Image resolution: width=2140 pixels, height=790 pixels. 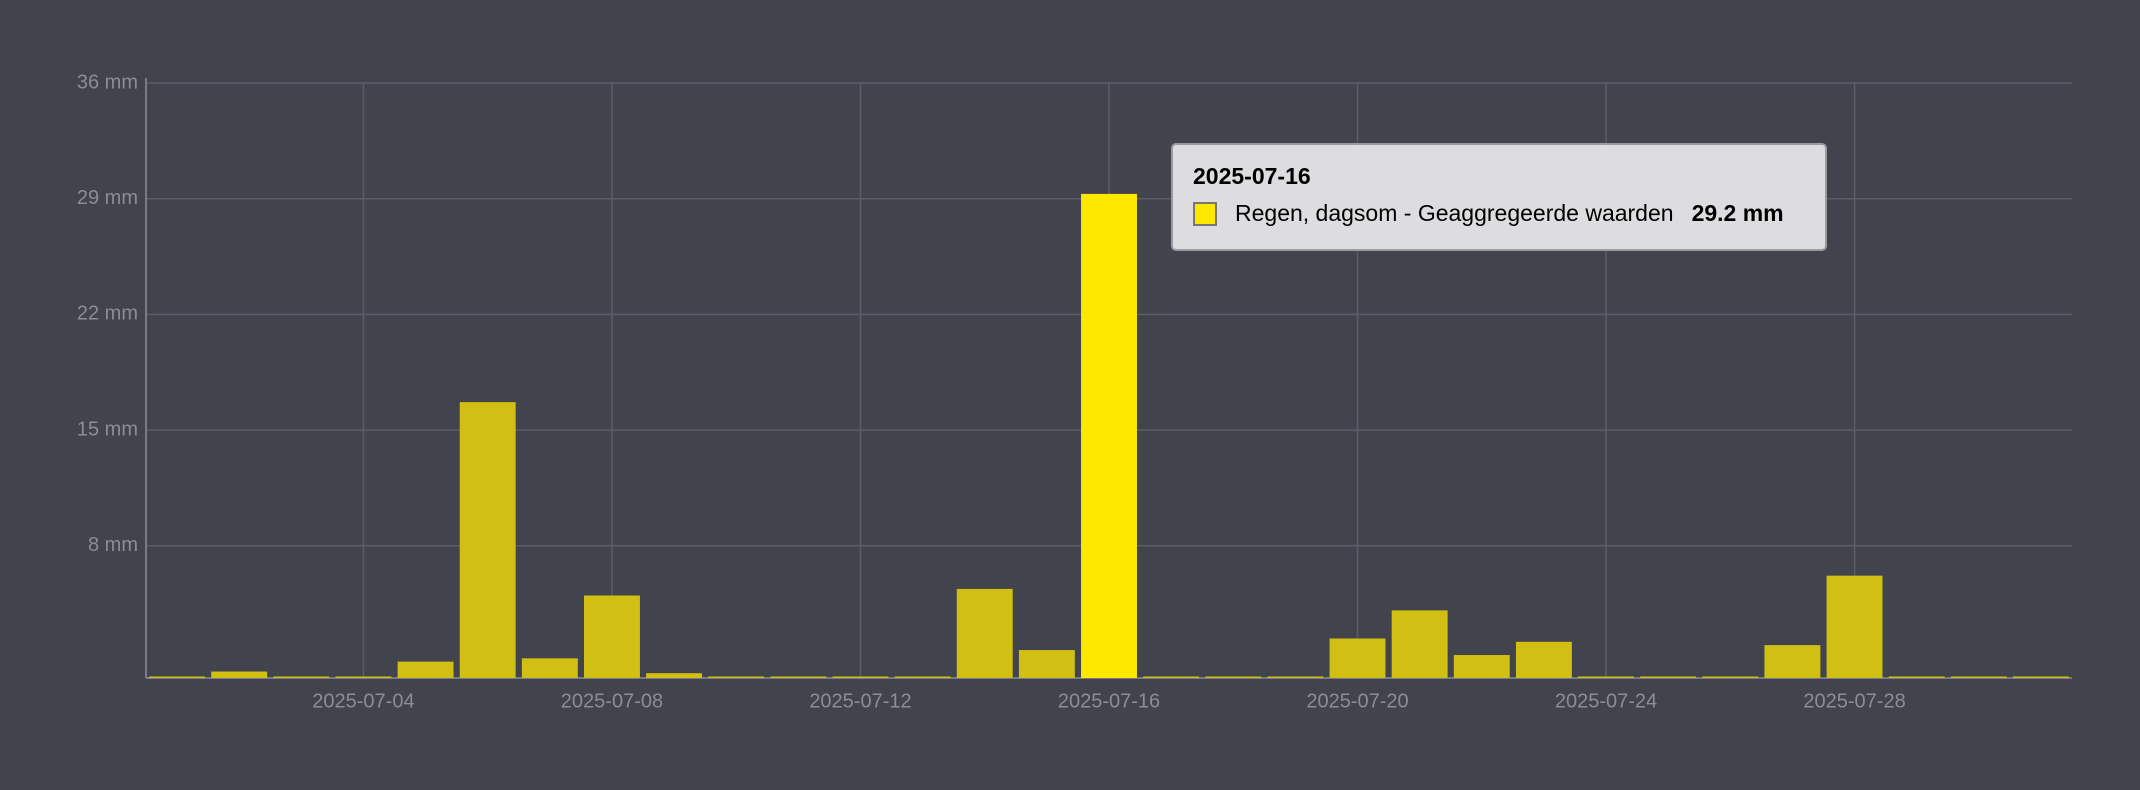 I want to click on y-tick-label: 15 mm, so click(x=107, y=429).